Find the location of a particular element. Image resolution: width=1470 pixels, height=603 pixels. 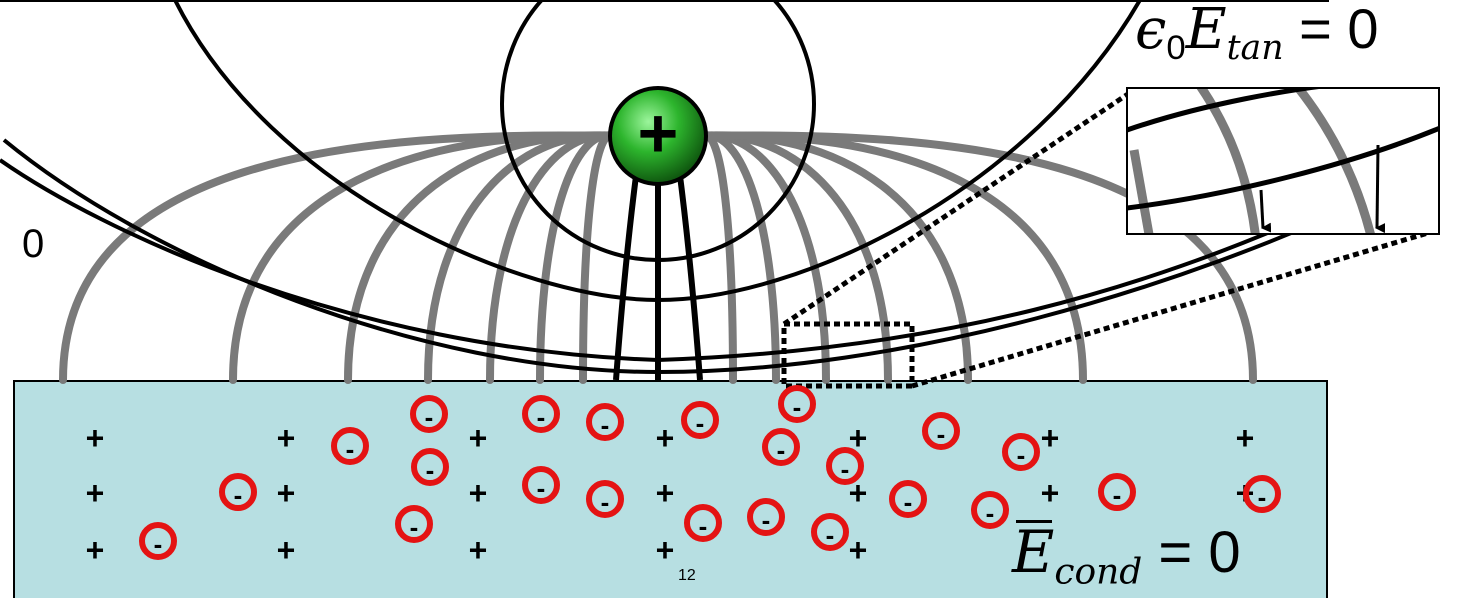

tangent-field-equation: ϵ0Etan = 0 is located at coordinates (1257, 34).